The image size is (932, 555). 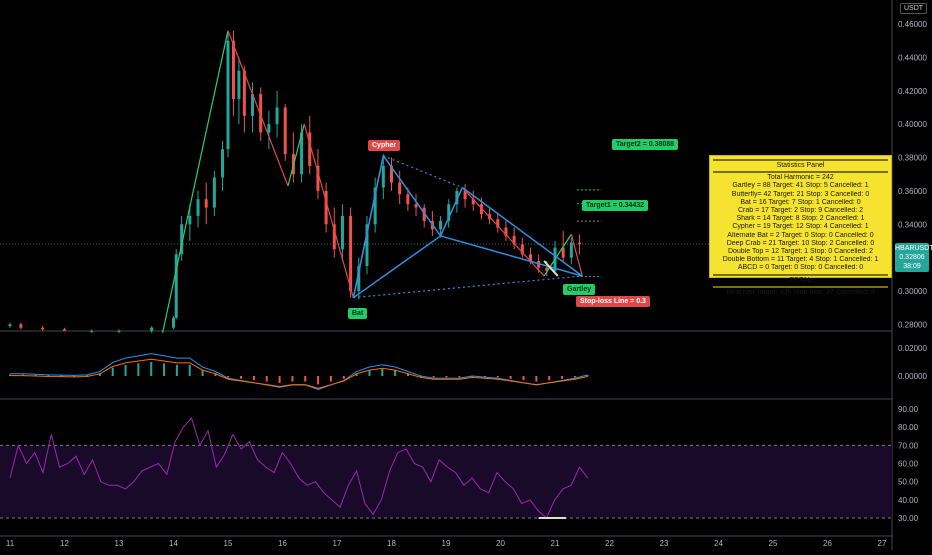 I want to click on macd-line, so click(x=299, y=371).